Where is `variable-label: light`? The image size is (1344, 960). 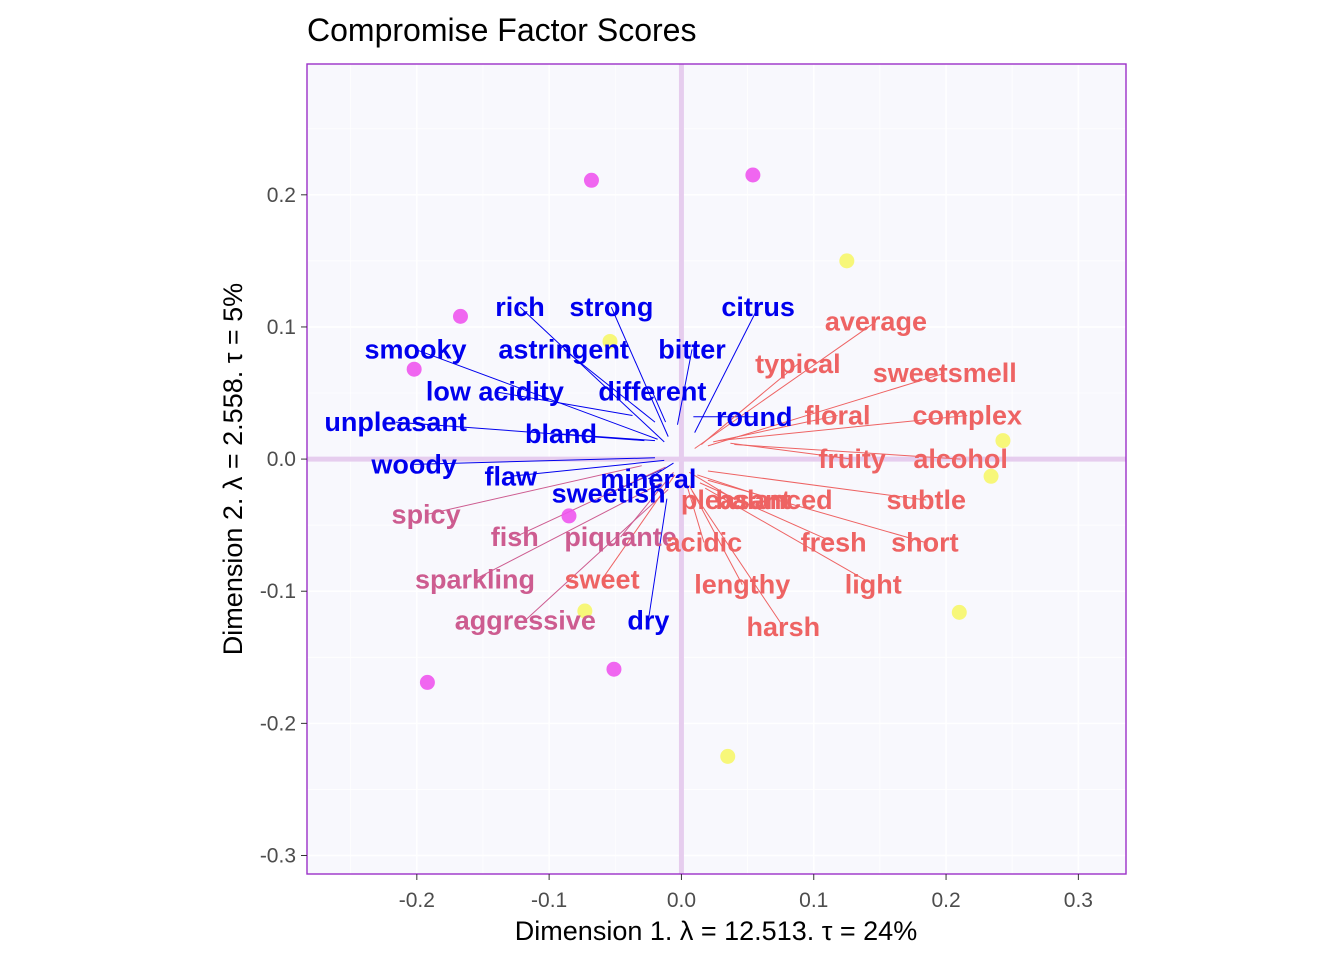
variable-label: light is located at coordinates (873, 585).